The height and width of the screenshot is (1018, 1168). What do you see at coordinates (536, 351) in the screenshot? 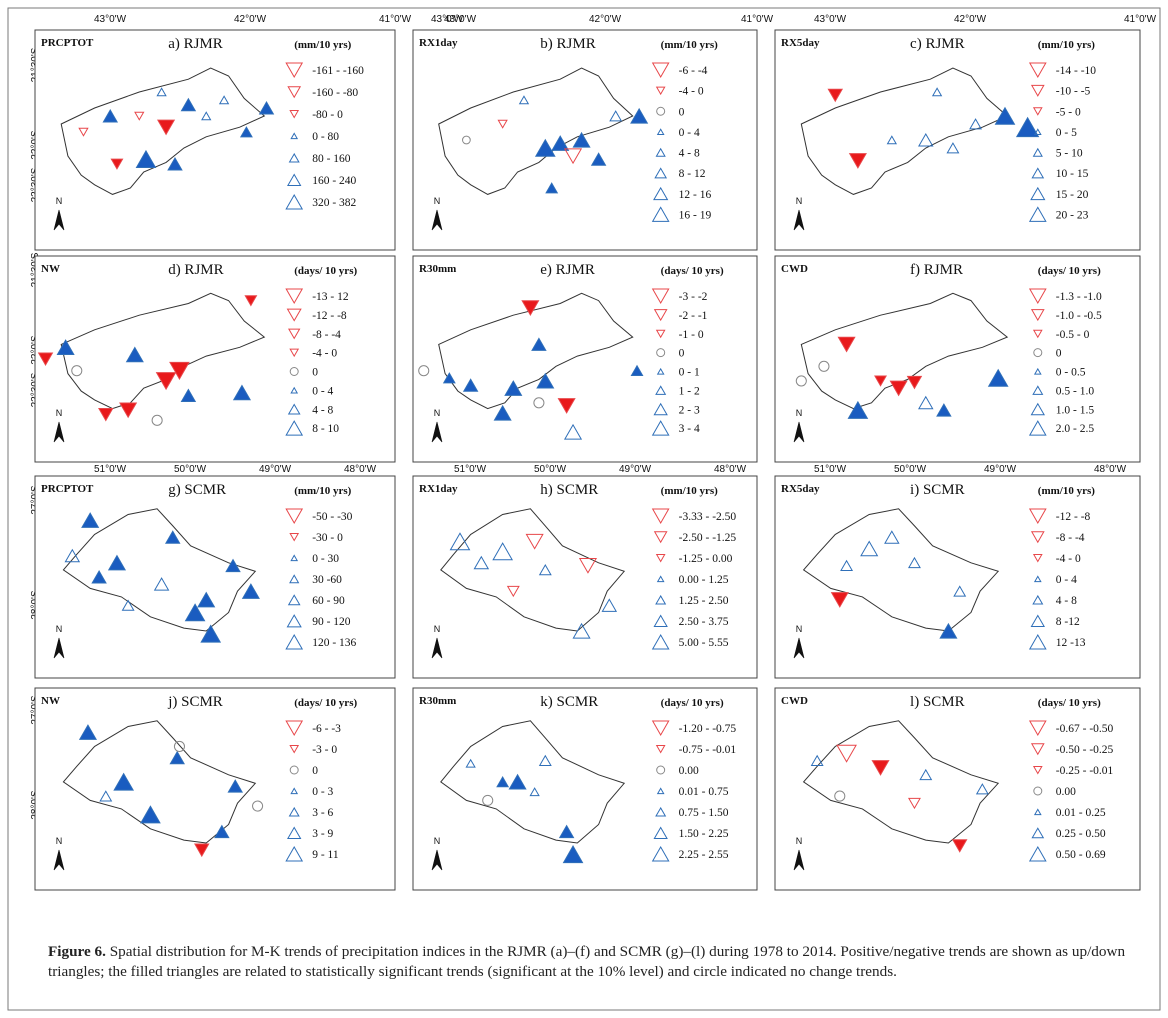
I see `rjmr-boundary` at bounding box center [536, 351].